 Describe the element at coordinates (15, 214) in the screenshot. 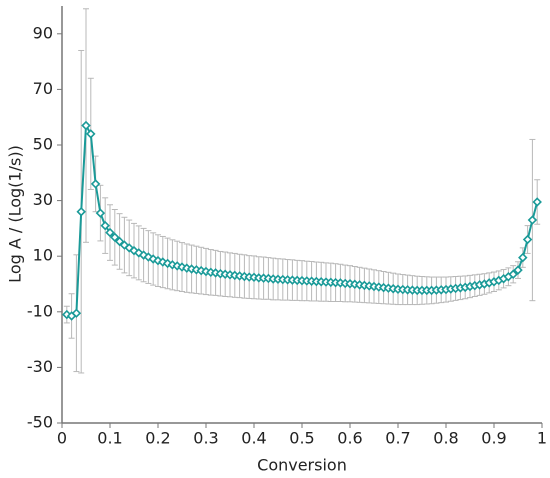

I see `y-axis-label: Log A / (Log(1/s))` at that location.